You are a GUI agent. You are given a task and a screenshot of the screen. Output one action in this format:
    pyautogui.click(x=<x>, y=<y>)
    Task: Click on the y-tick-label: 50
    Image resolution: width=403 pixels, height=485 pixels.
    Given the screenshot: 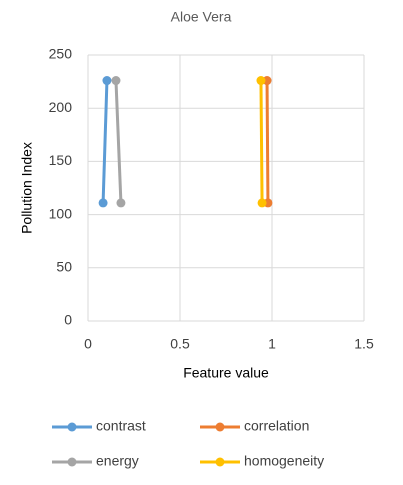 What is the action you would take?
    pyautogui.click(x=64, y=267)
    